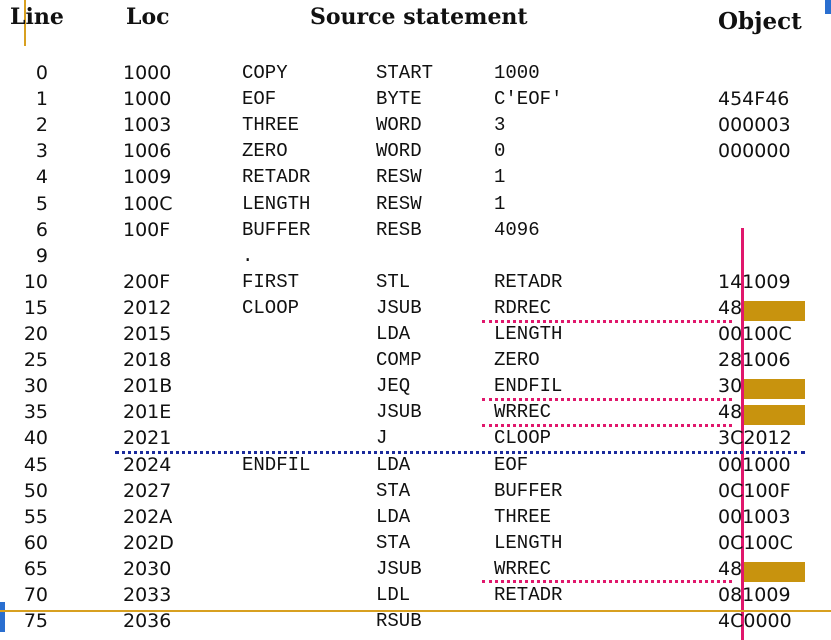  What do you see at coordinates (415, 232) in the screenshot?
I see `listing-row: 6 100F BUFFER RESB 4096` at bounding box center [415, 232].